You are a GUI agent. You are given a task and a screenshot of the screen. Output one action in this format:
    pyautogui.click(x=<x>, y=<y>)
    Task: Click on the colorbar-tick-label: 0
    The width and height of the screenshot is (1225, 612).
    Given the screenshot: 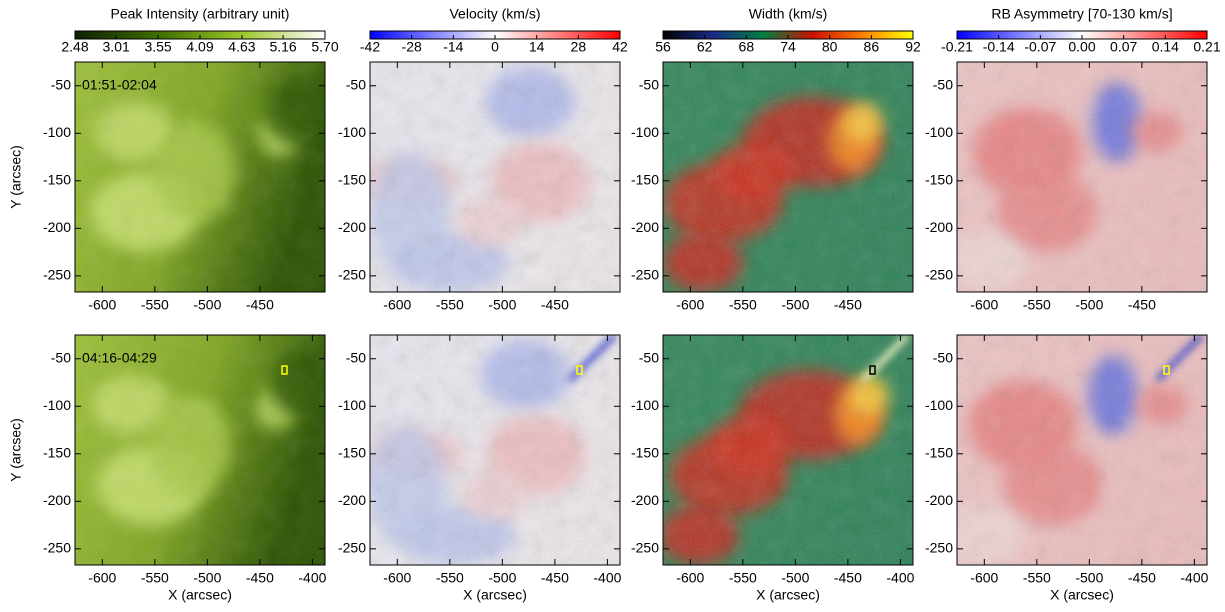 What is the action you would take?
    pyautogui.click(x=495, y=47)
    